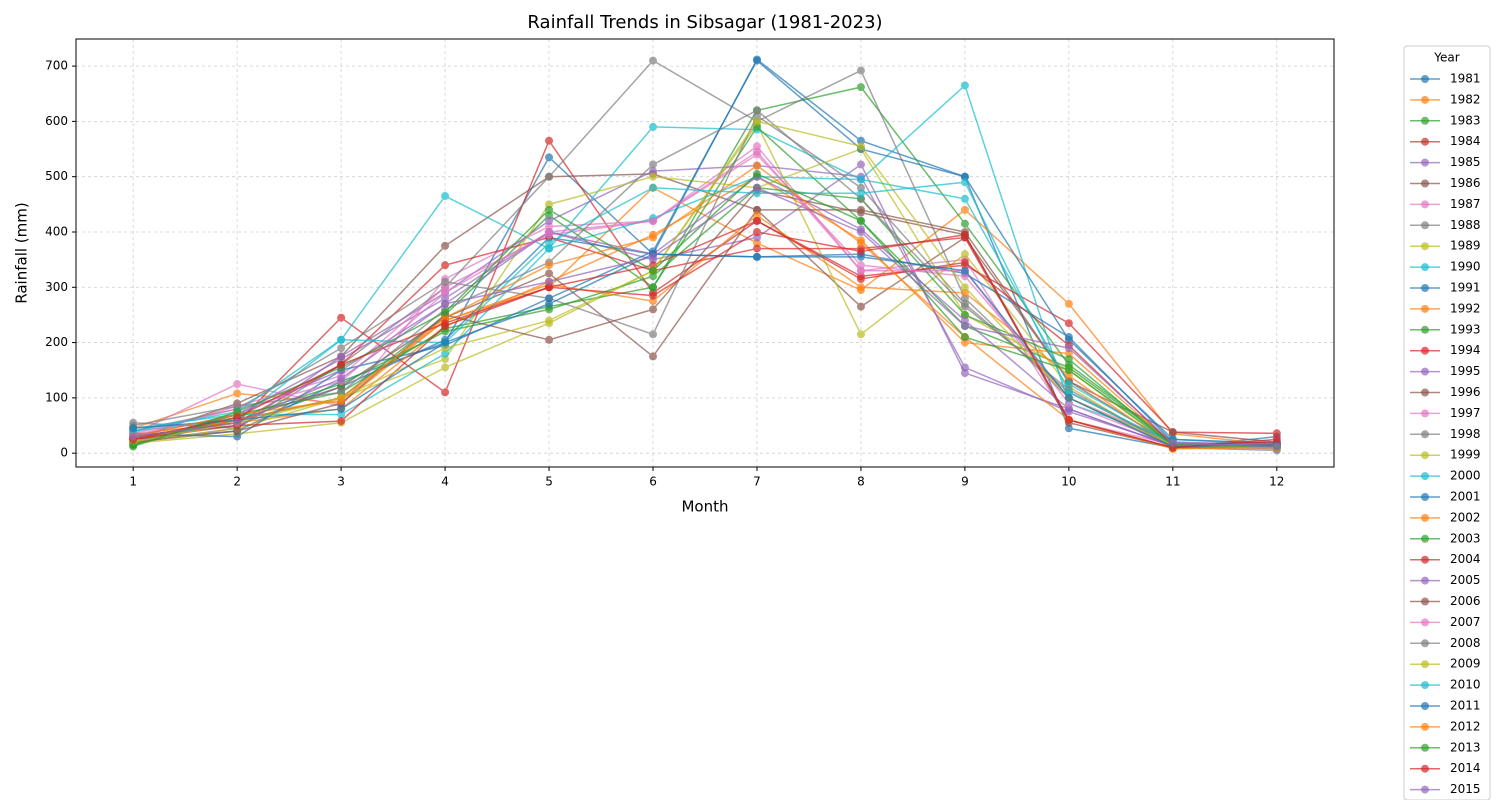  I want to click on legend-entry: 2008, so click(1445, 643).